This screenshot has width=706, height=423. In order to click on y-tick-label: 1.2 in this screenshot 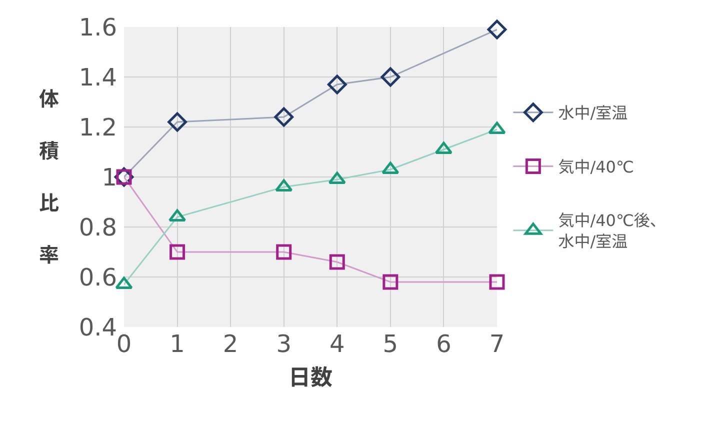, I will do `click(97, 127)`.